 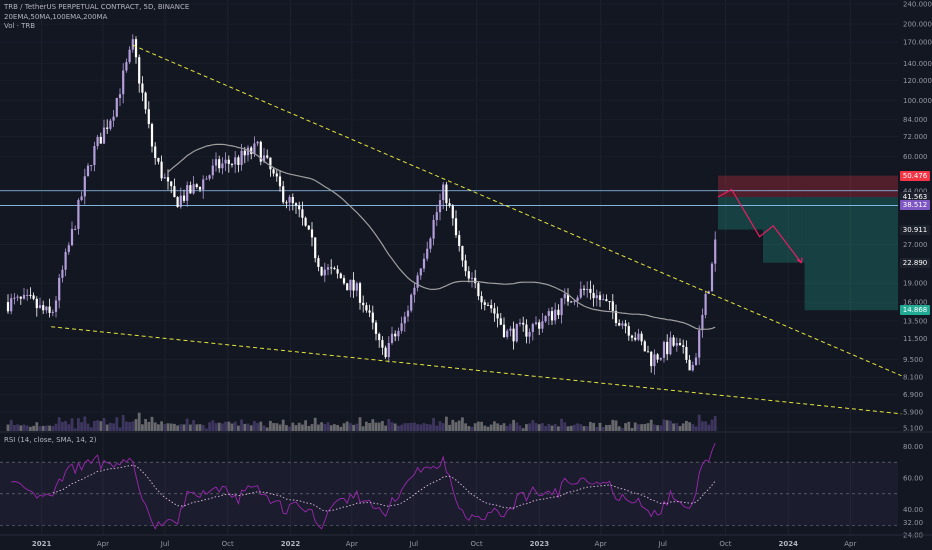 I want to click on trendline, so click(x=476, y=370).